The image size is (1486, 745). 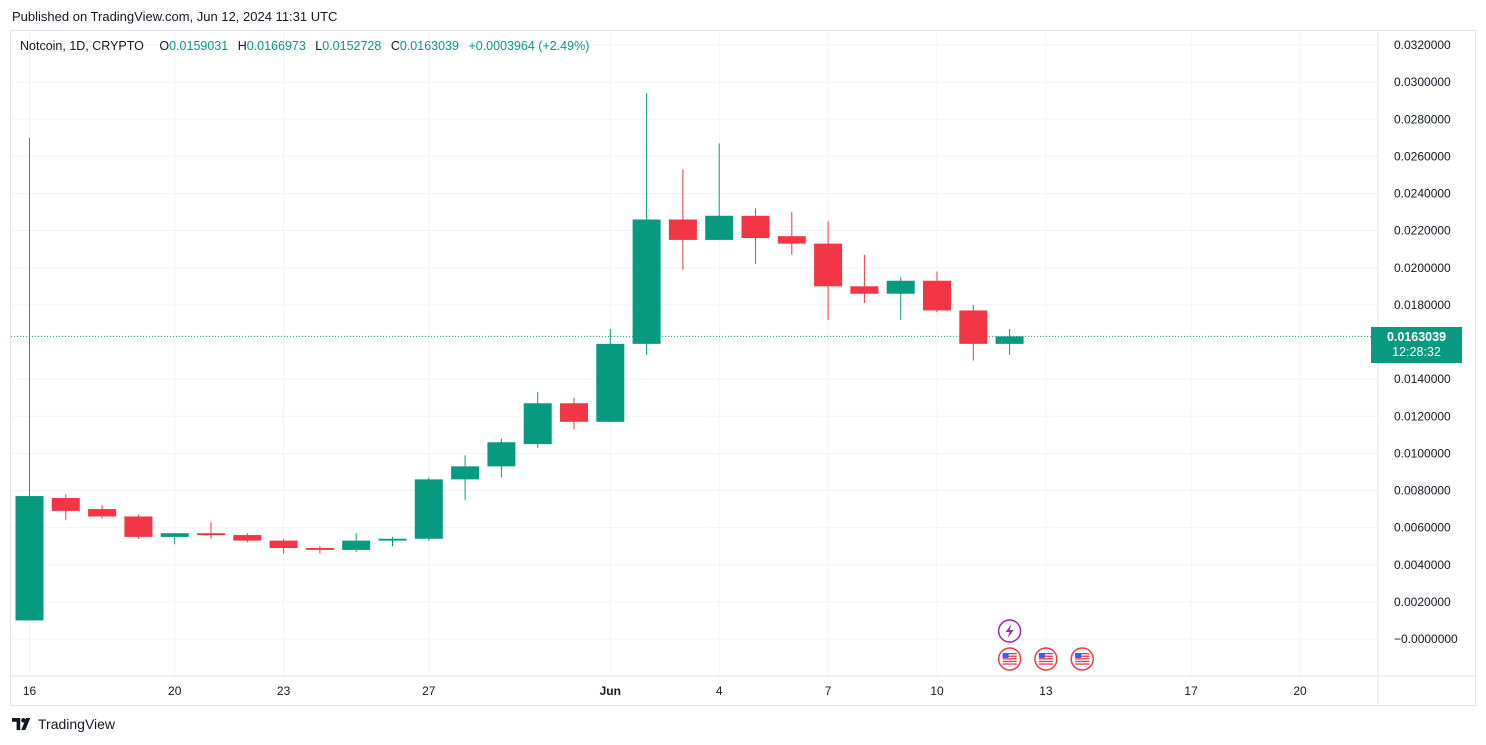 What do you see at coordinates (1422, 528) in the screenshot?
I see `y-tick-label: 0.0060000` at bounding box center [1422, 528].